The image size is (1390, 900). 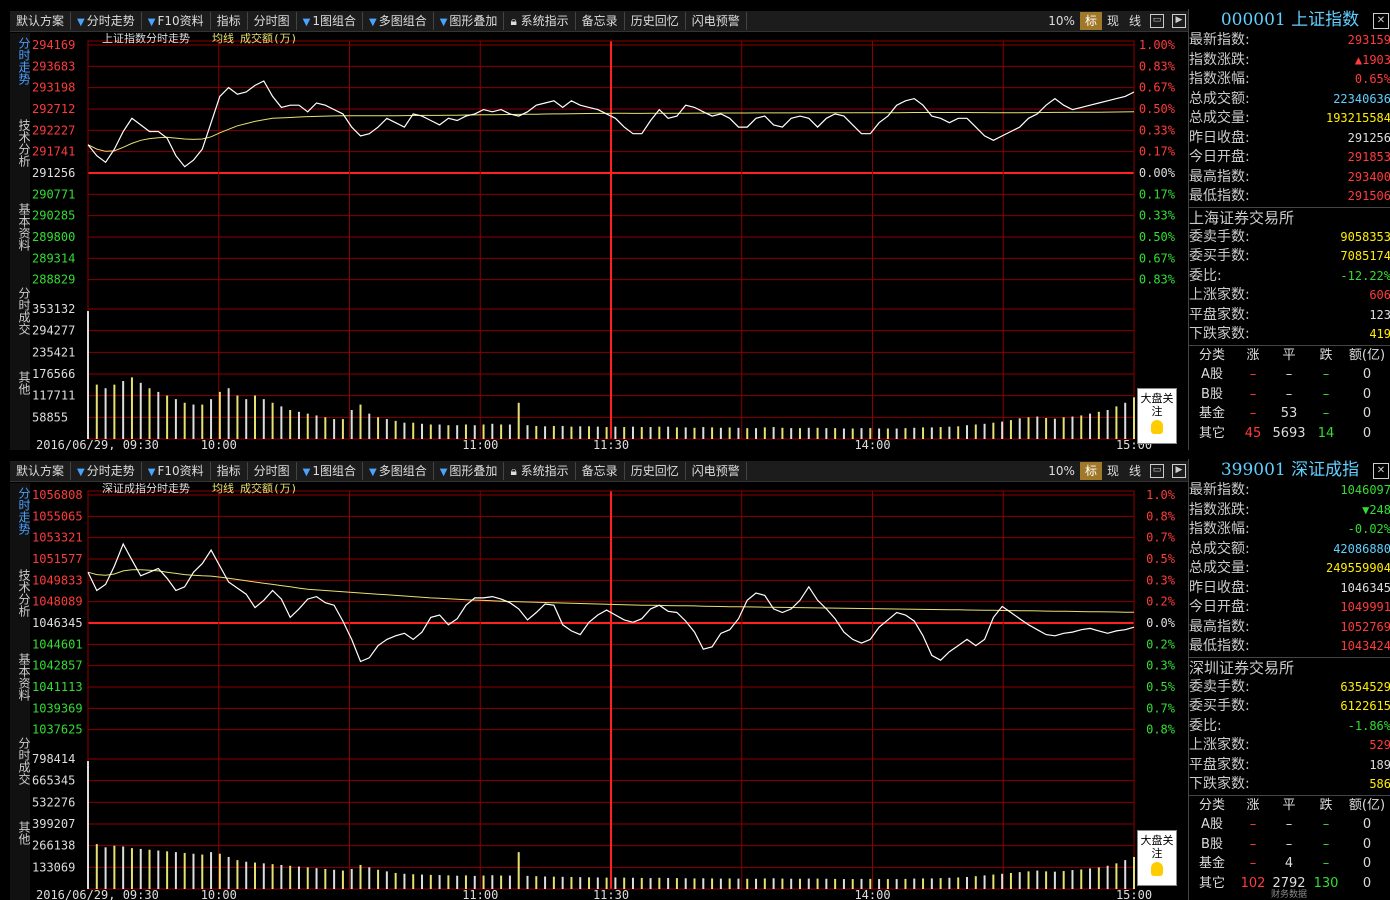 I want to click on stat-label: 最高指数:, so click(x=1219, y=176).